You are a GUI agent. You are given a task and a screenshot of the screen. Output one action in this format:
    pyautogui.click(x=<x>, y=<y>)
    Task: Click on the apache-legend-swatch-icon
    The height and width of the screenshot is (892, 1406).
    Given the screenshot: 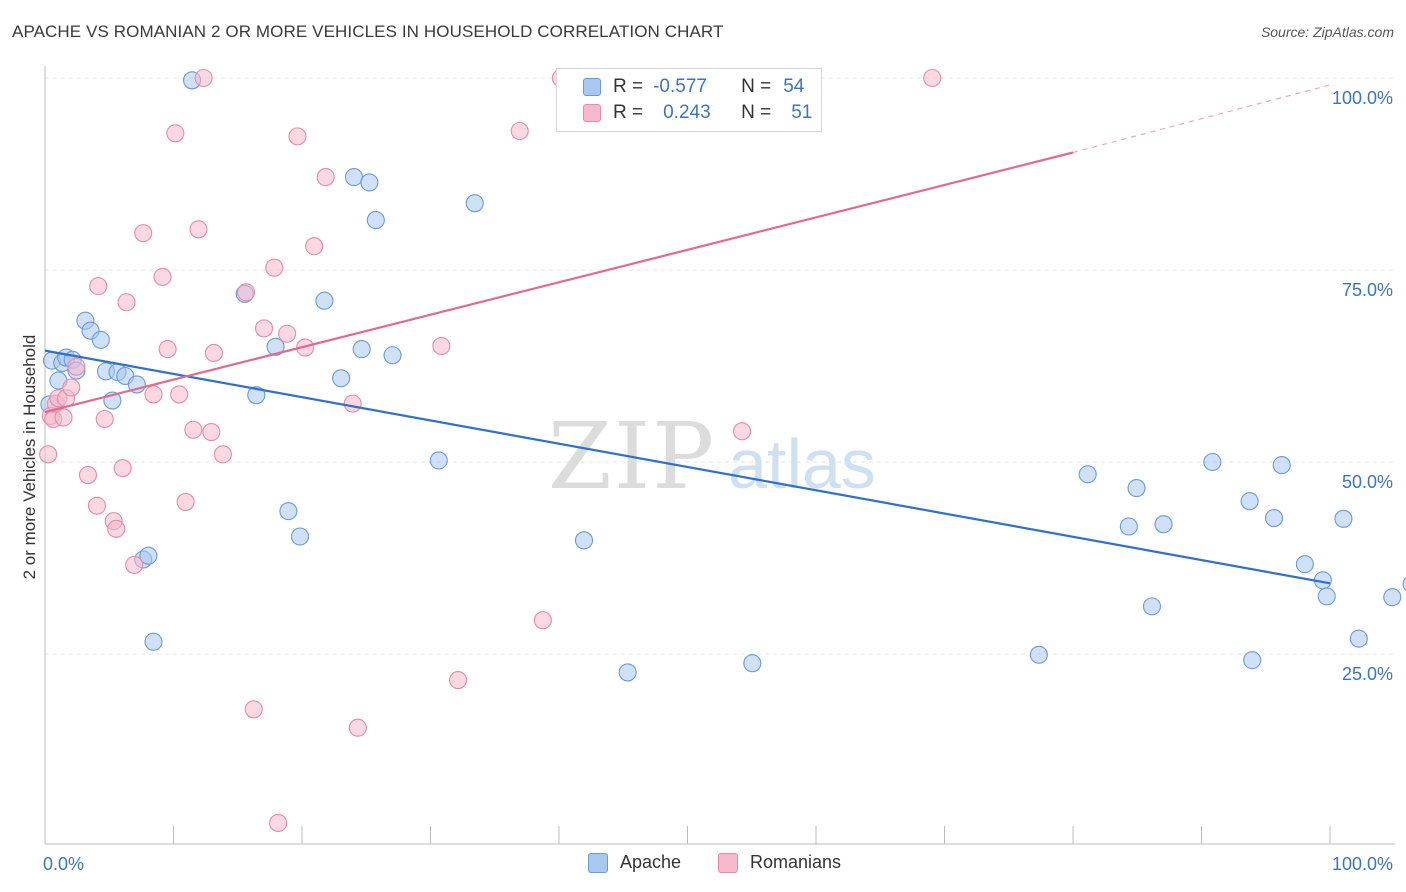 What is the action you would take?
    pyautogui.click(x=598, y=862)
    